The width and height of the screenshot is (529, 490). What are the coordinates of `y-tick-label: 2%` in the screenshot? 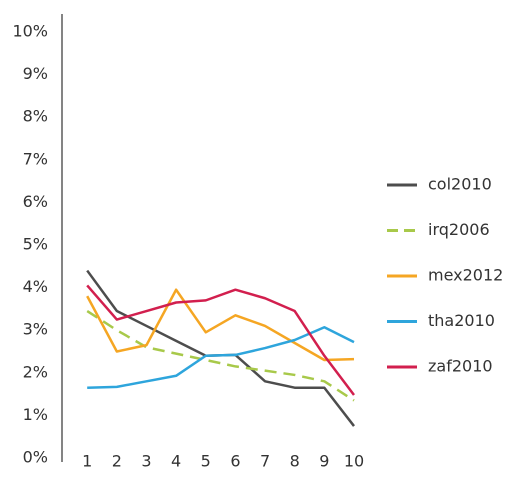 It's located at (35, 371).